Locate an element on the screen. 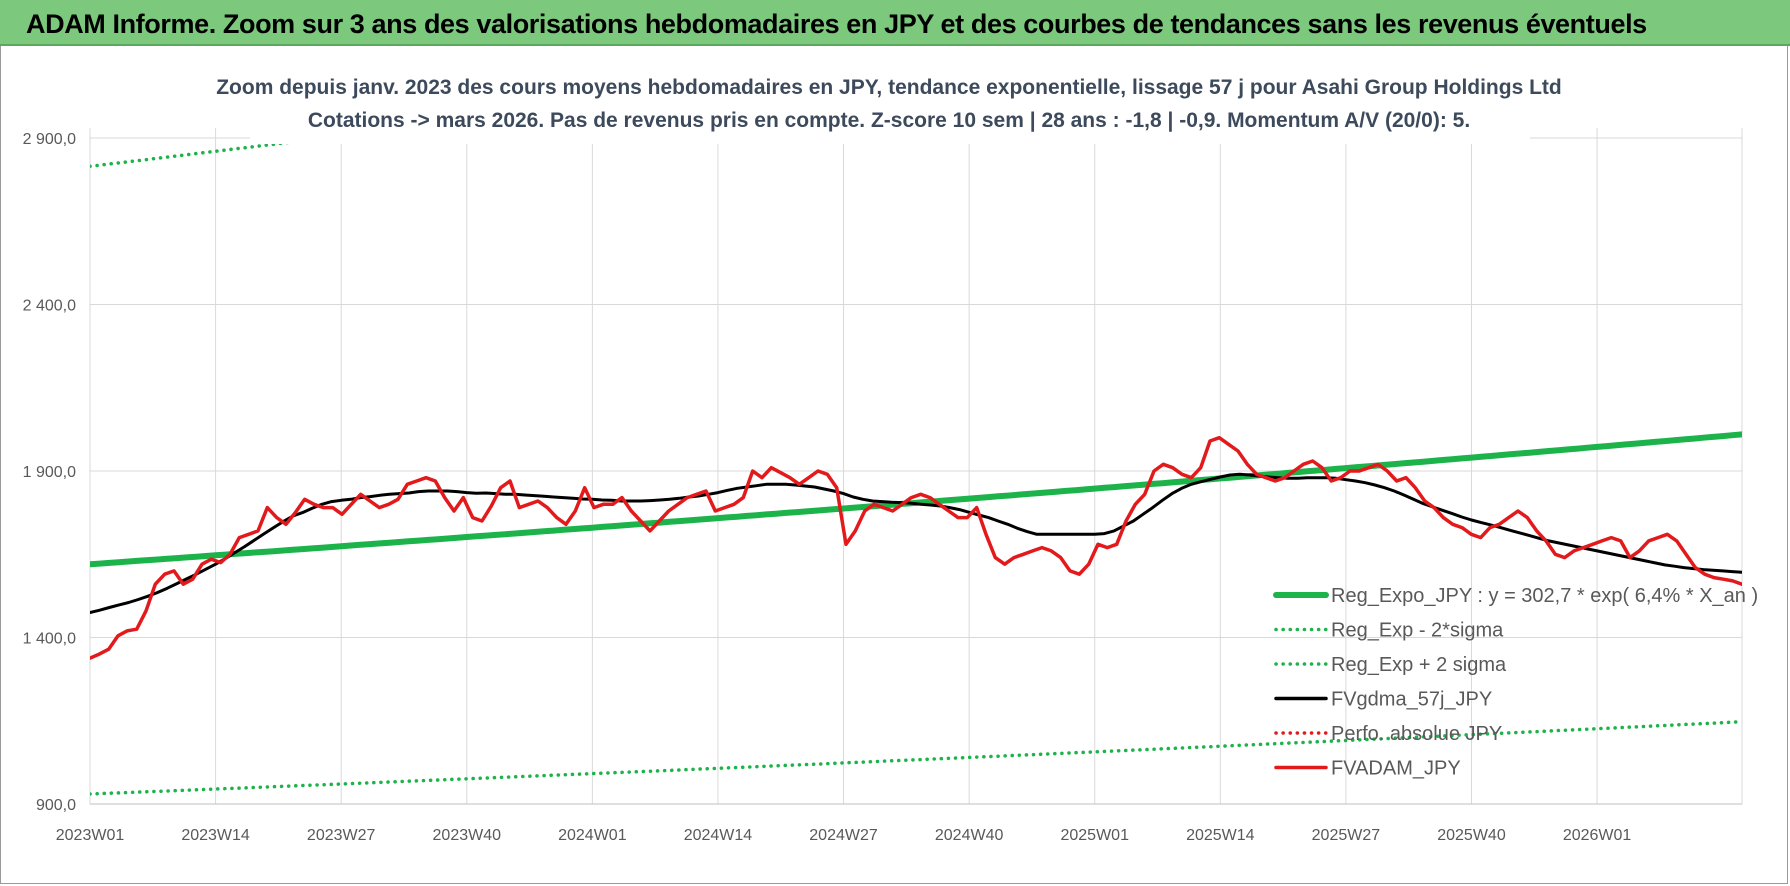  x-tick-label: 2026W01 is located at coordinates (1597, 835).